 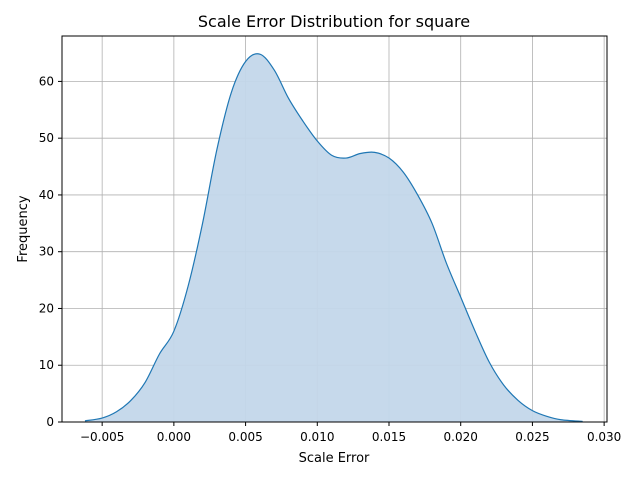 What do you see at coordinates (46, 308) in the screenshot?
I see `y-tick-label: 20` at bounding box center [46, 308].